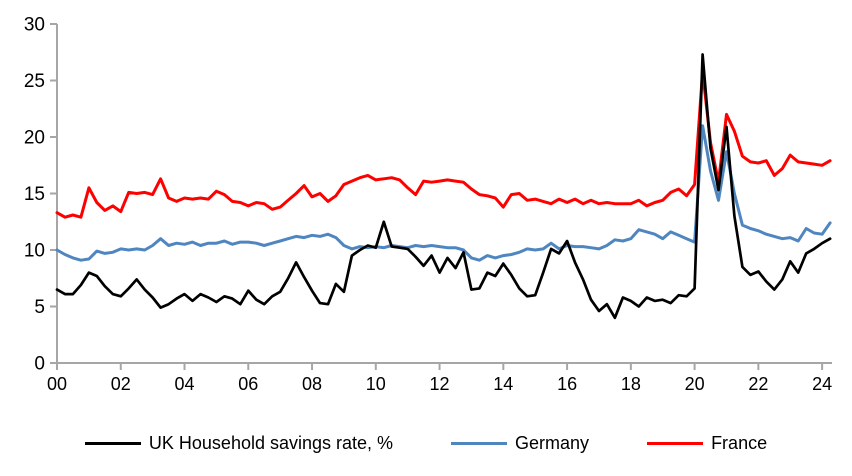 This screenshot has height=476, width=852. What do you see at coordinates (822, 384) in the screenshot?
I see `x-tick-label: 24` at bounding box center [822, 384].